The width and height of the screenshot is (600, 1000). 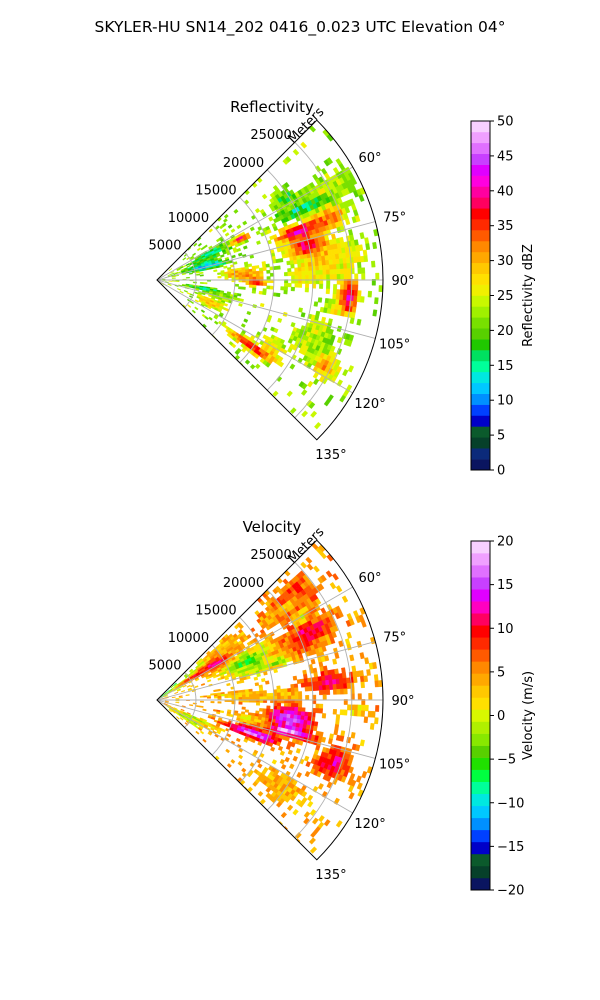 What do you see at coordinates (510, 891) in the screenshot?
I see `colorbar-tick-label: −20` at bounding box center [510, 891].